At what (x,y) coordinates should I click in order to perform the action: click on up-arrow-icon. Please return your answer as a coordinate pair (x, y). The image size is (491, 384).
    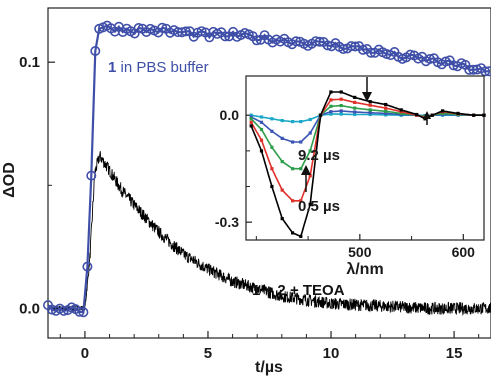
    Looking at the image, I should click on (306, 178).